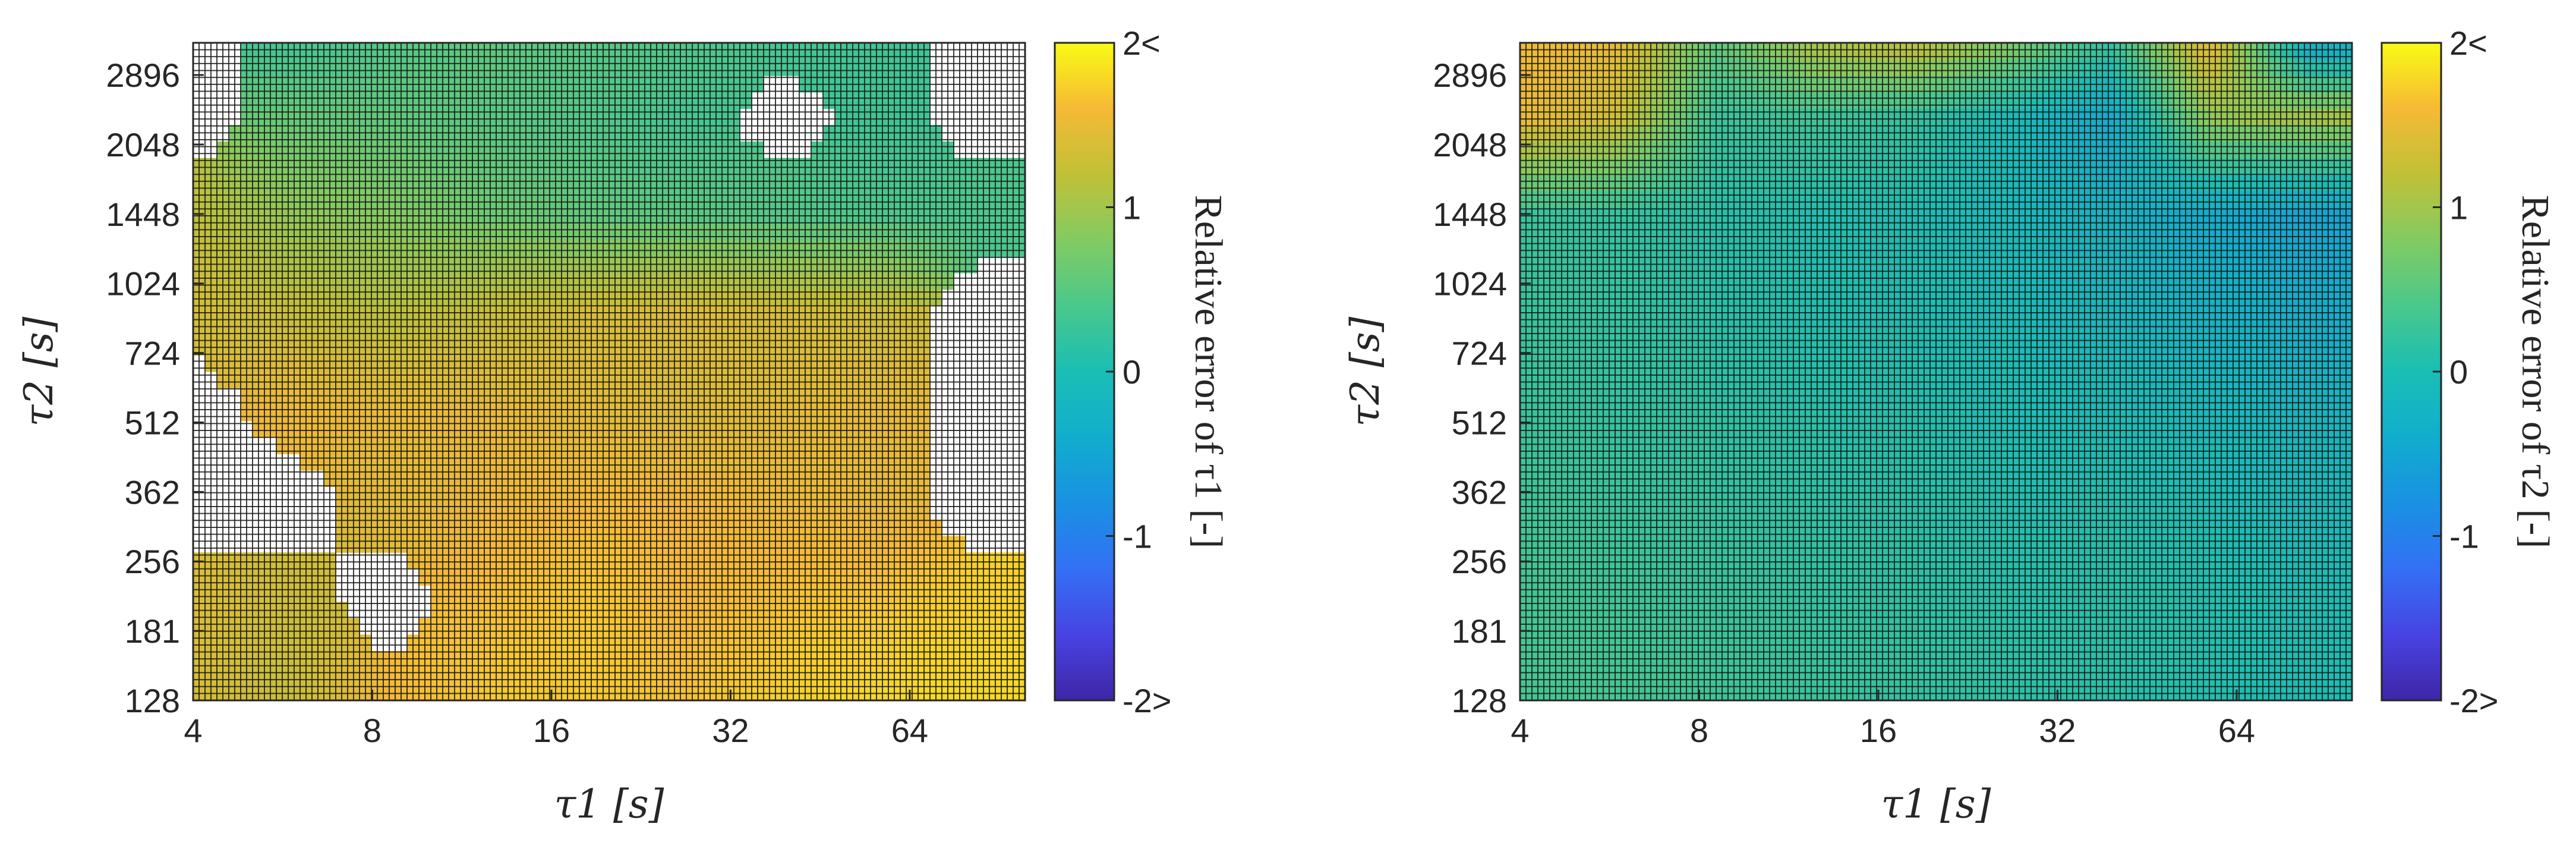  Describe the element at coordinates (152, 631) in the screenshot. I see `y-tick-label: 181` at that location.